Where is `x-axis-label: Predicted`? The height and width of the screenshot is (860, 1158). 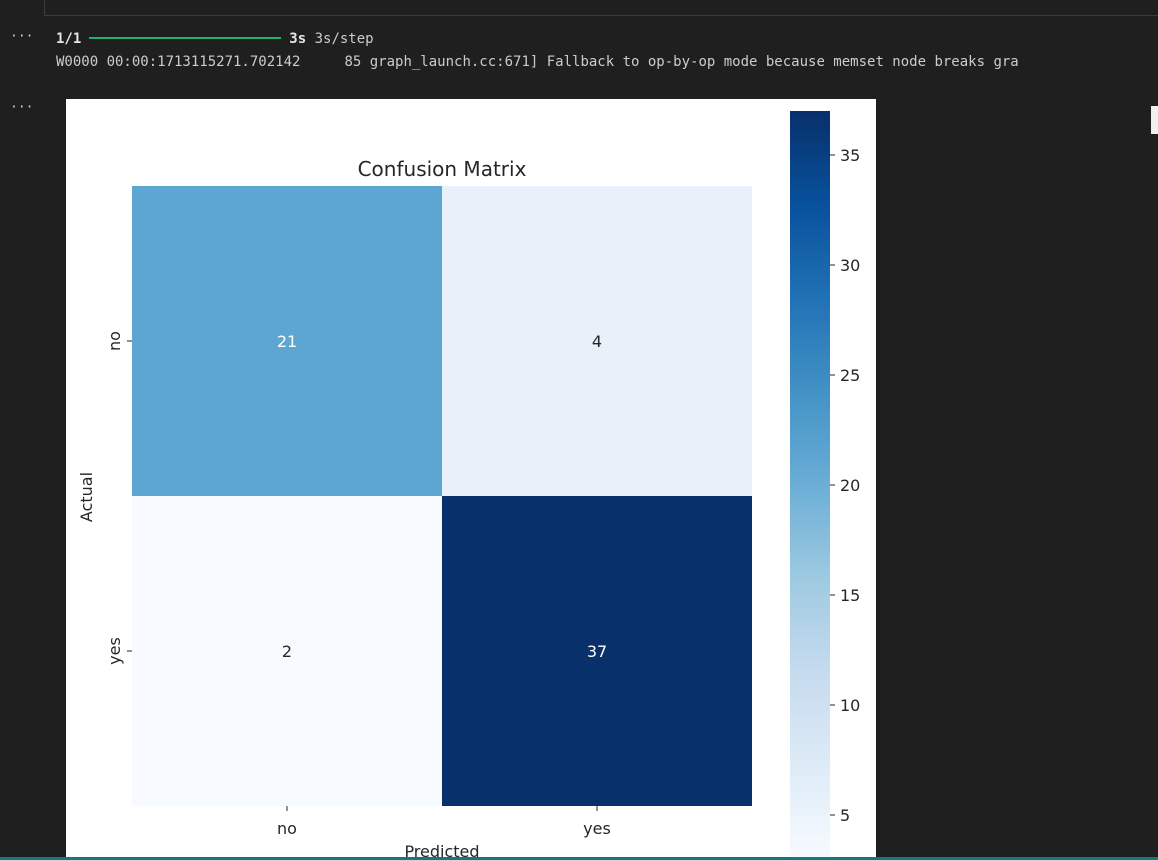
x-axis-label: Predicted is located at coordinates (441, 851).